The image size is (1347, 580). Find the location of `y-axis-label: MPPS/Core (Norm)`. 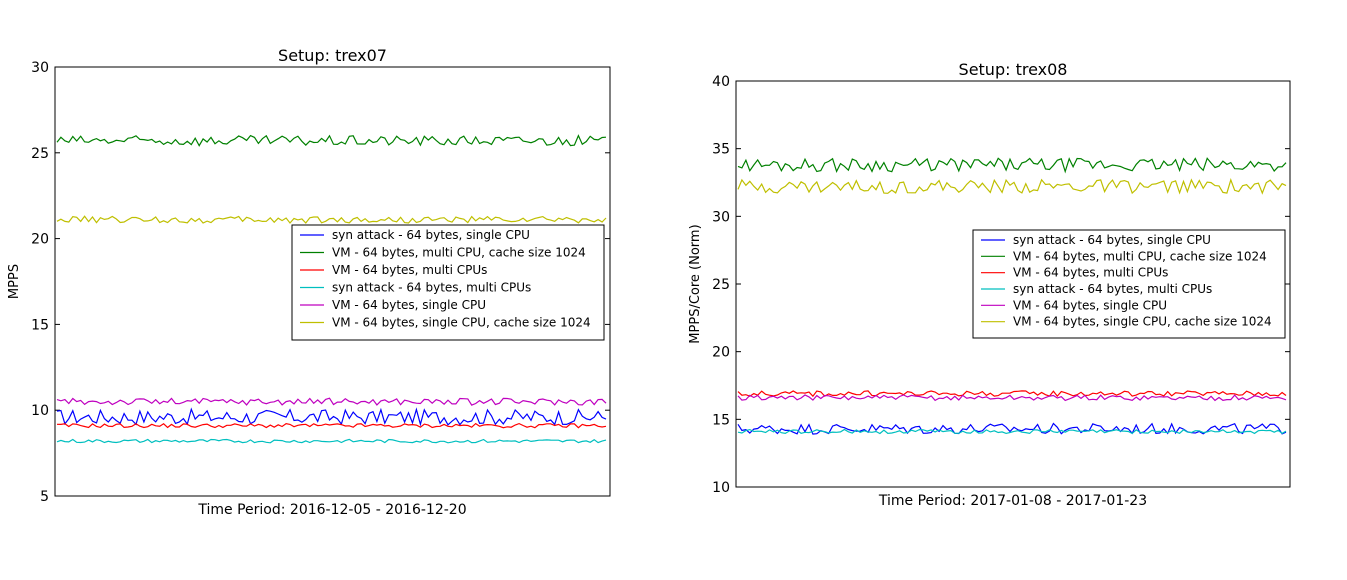

y-axis-label: MPPS/Core (Norm) is located at coordinates (695, 283).